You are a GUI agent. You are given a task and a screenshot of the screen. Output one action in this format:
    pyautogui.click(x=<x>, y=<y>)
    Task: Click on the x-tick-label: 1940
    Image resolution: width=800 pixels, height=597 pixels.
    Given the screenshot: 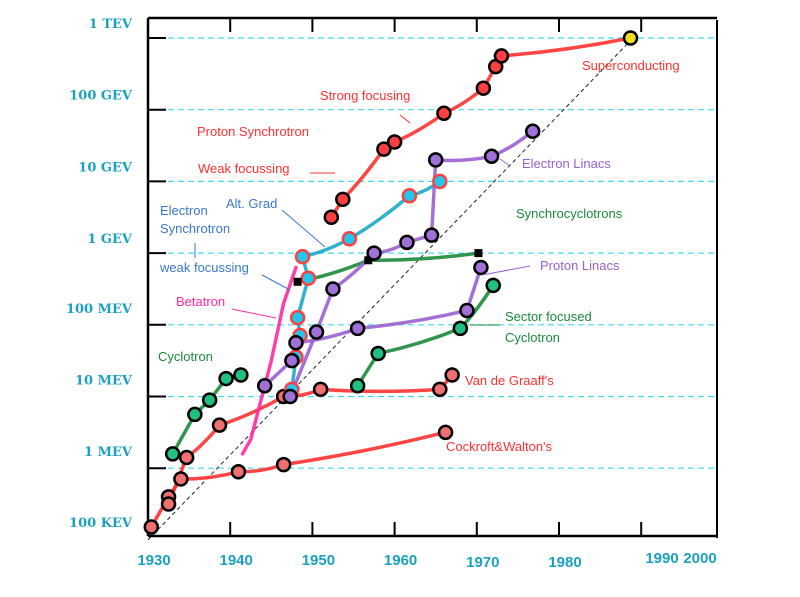 What is the action you would take?
    pyautogui.click(x=236, y=560)
    